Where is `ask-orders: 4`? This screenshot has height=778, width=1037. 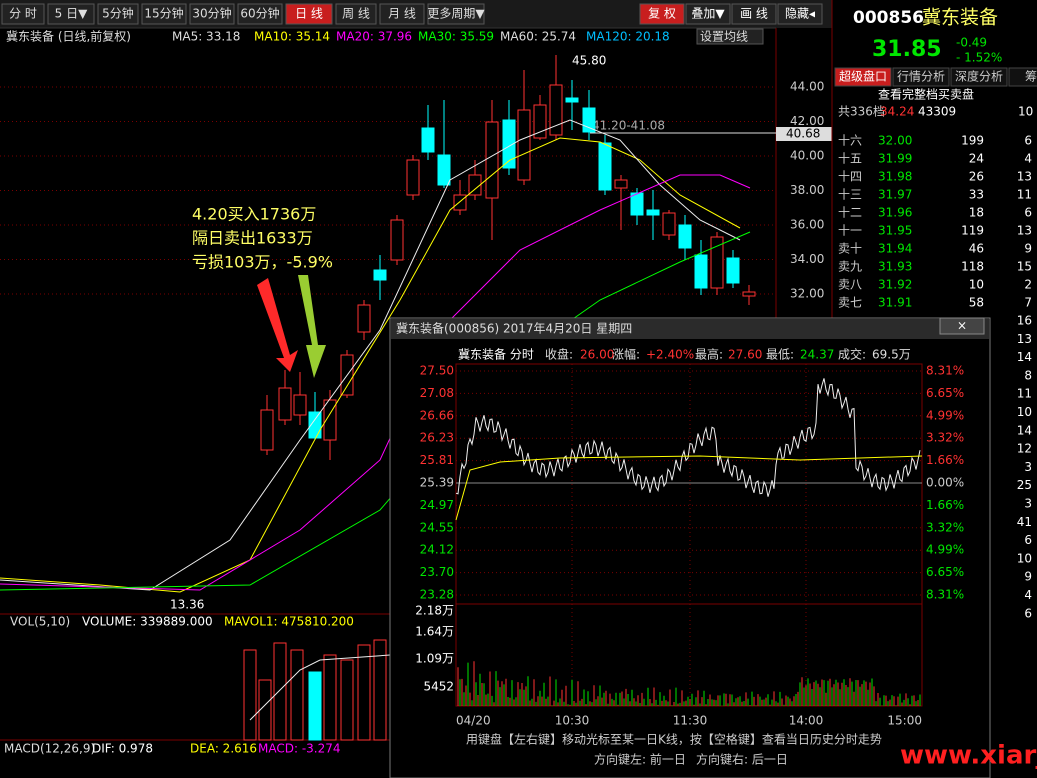
ask-orders: 4 is located at coordinates (1028, 595).